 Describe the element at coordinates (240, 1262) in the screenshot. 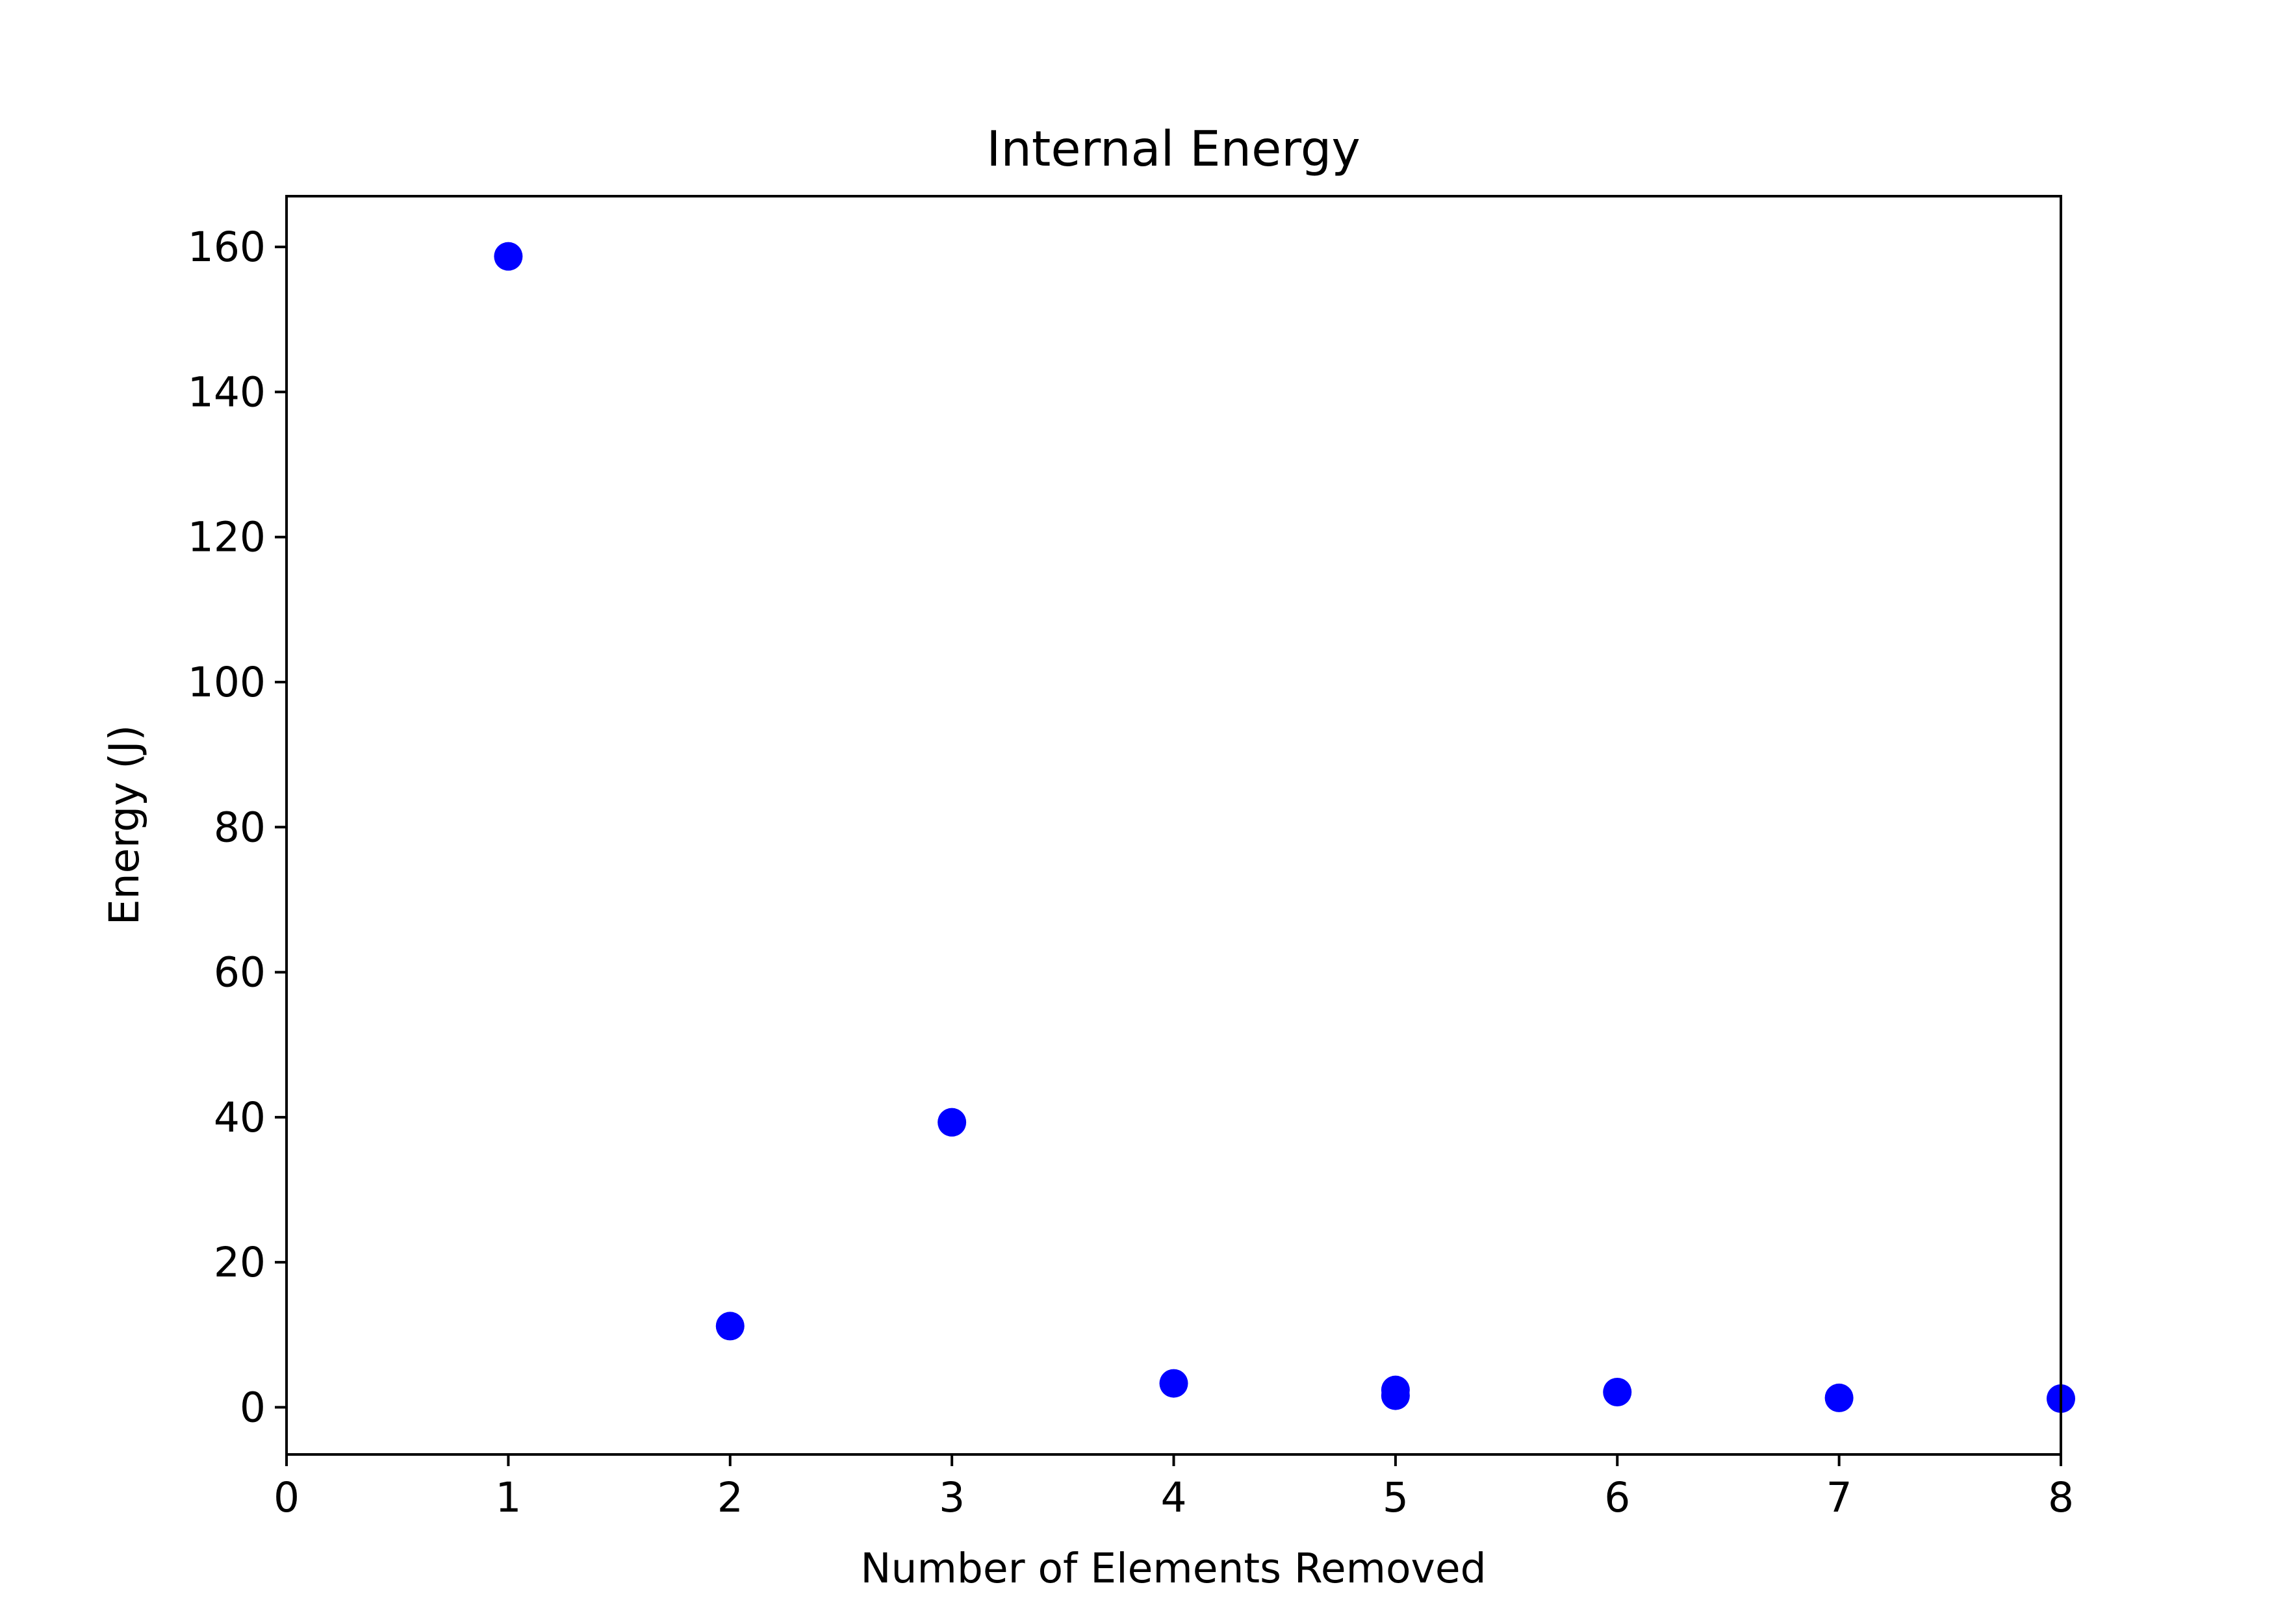

I see `y-tick-label: 20` at that location.